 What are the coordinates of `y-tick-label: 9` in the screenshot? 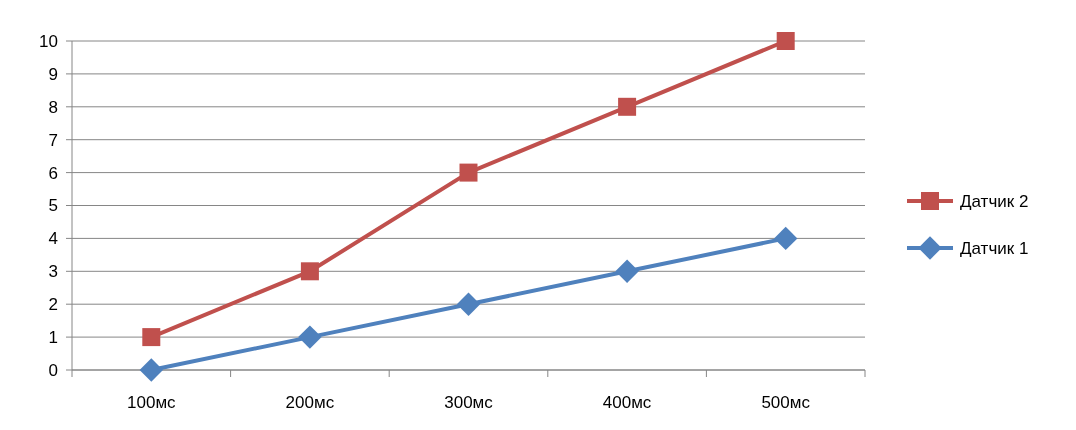 It's located at (53, 74).